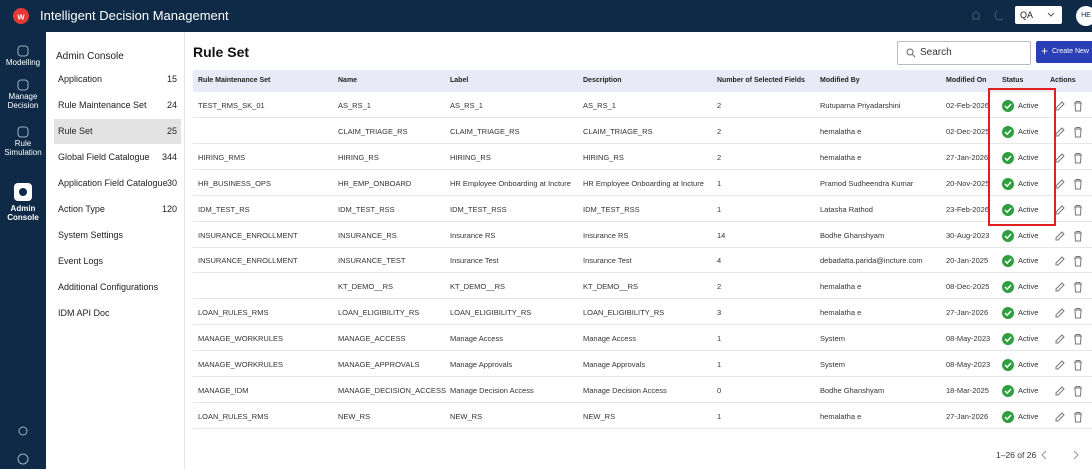  What do you see at coordinates (23, 150) in the screenshot?
I see `rail-item: Rule Simulation` at bounding box center [23, 150].